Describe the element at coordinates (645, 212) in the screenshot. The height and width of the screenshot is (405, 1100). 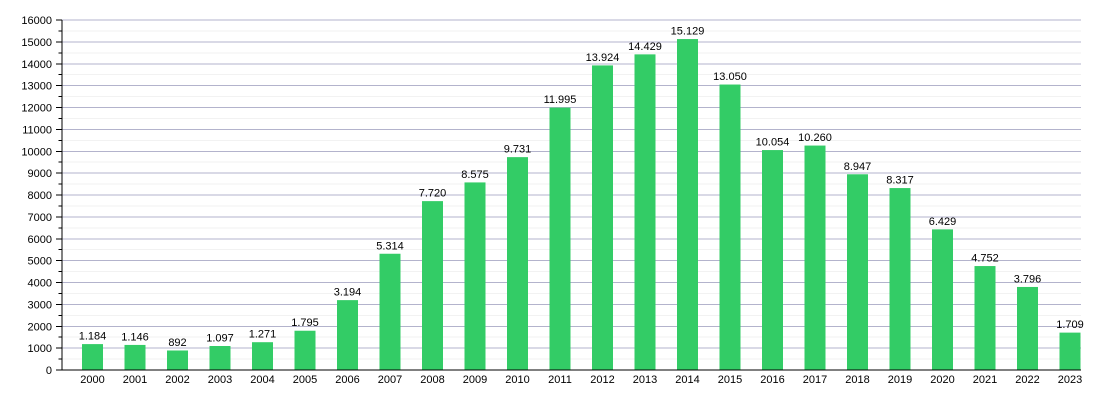
I see `bar-2013` at that location.